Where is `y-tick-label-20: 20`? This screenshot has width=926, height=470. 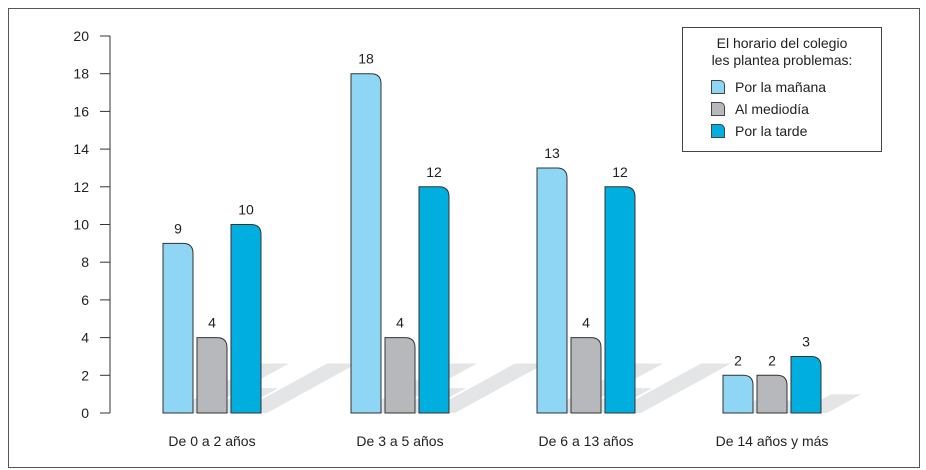 y-tick-label-20: 20 is located at coordinates (81, 36).